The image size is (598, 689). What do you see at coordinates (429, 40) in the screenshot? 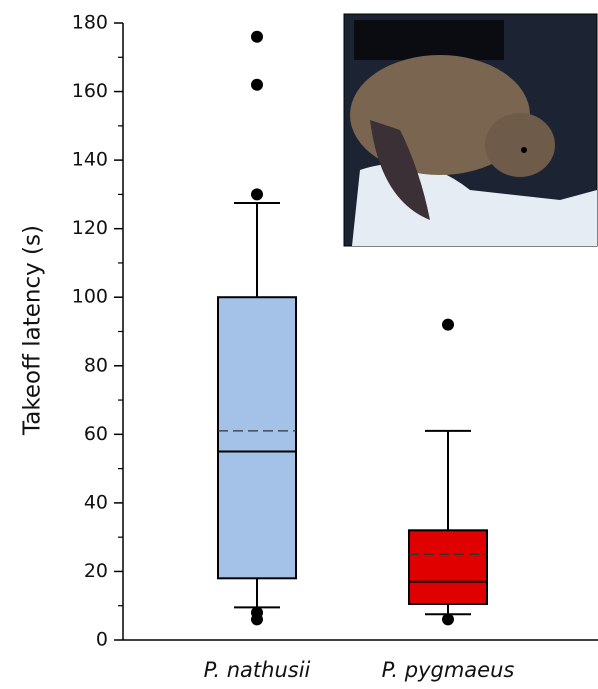
I see `photo-shadow` at bounding box center [429, 40].